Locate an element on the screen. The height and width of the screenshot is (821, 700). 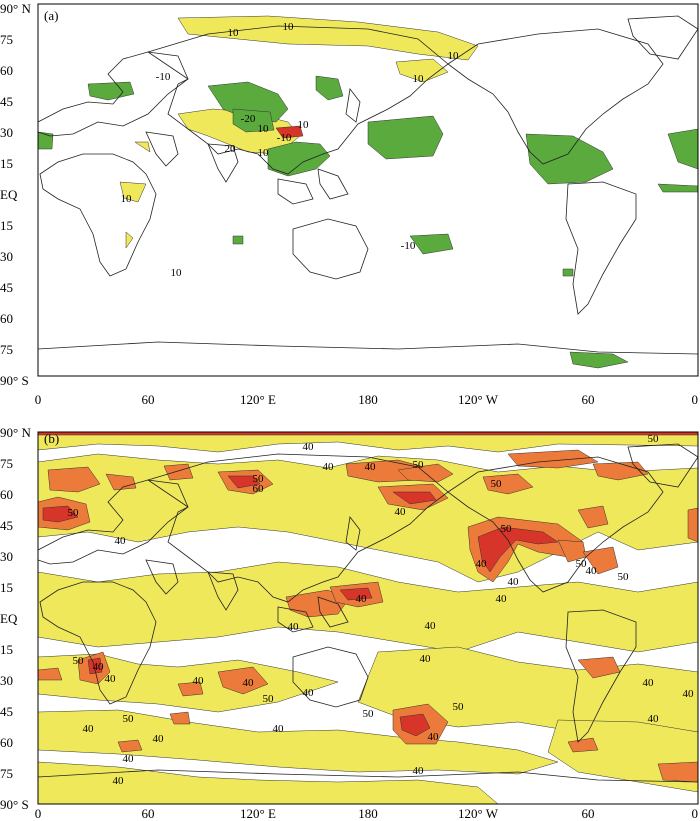
latitude-tick-label: 45 is located at coordinates (6, 525).